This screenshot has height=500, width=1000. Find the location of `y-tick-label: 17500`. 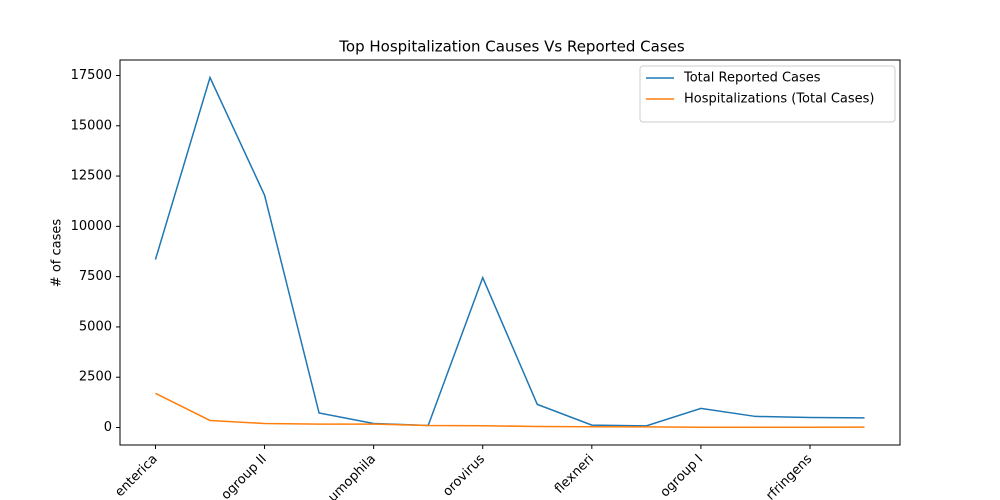

y-tick-label: 17500 is located at coordinates (91, 75).